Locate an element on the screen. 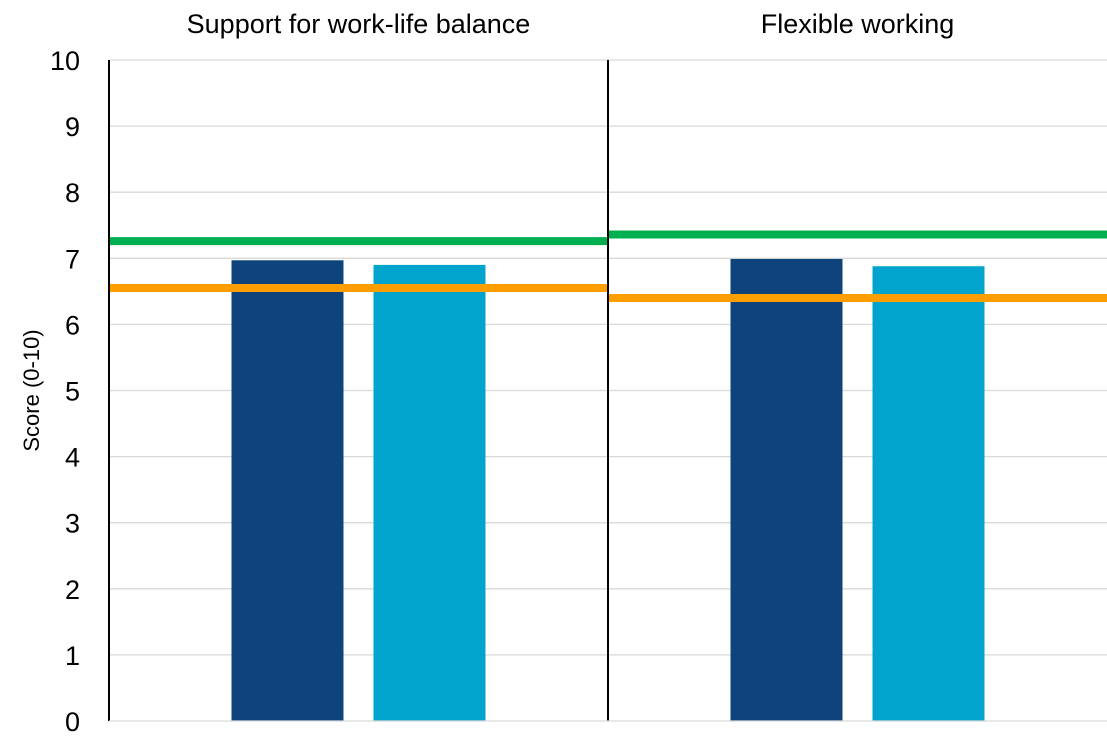  y-tick-label: 6 is located at coordinates (72, 325).